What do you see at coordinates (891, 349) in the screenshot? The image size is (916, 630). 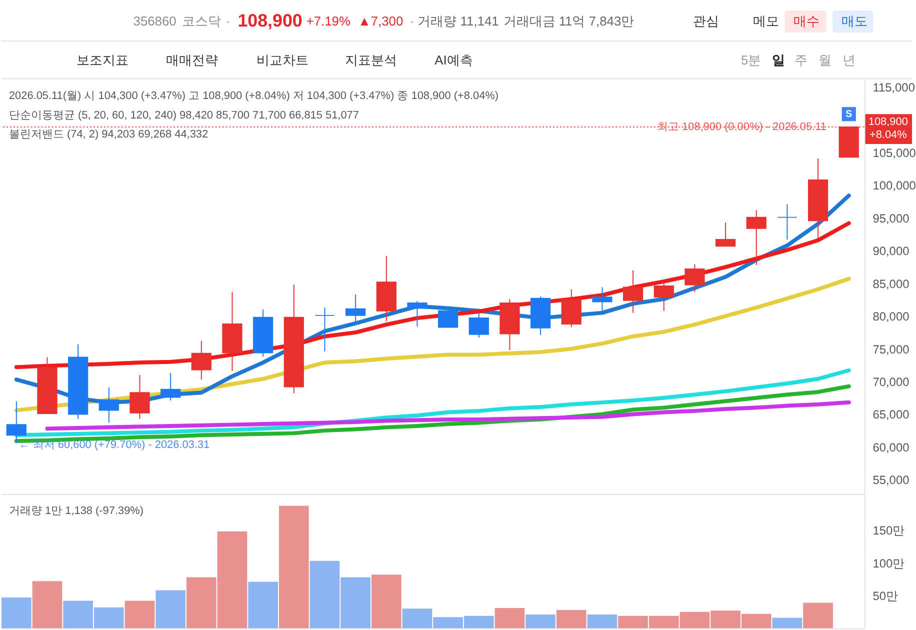 I see `y-tick-label: 75,000` at bounding box center [891, 349].